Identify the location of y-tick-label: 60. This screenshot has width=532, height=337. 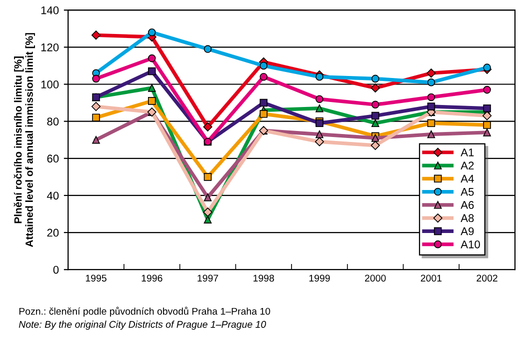
(53, 158).